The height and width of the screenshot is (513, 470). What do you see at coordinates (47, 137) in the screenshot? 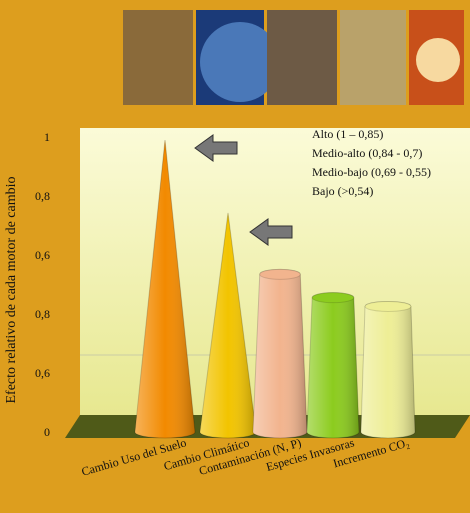
I see `y-tick-label: 1` at bounding box center [47, 137].